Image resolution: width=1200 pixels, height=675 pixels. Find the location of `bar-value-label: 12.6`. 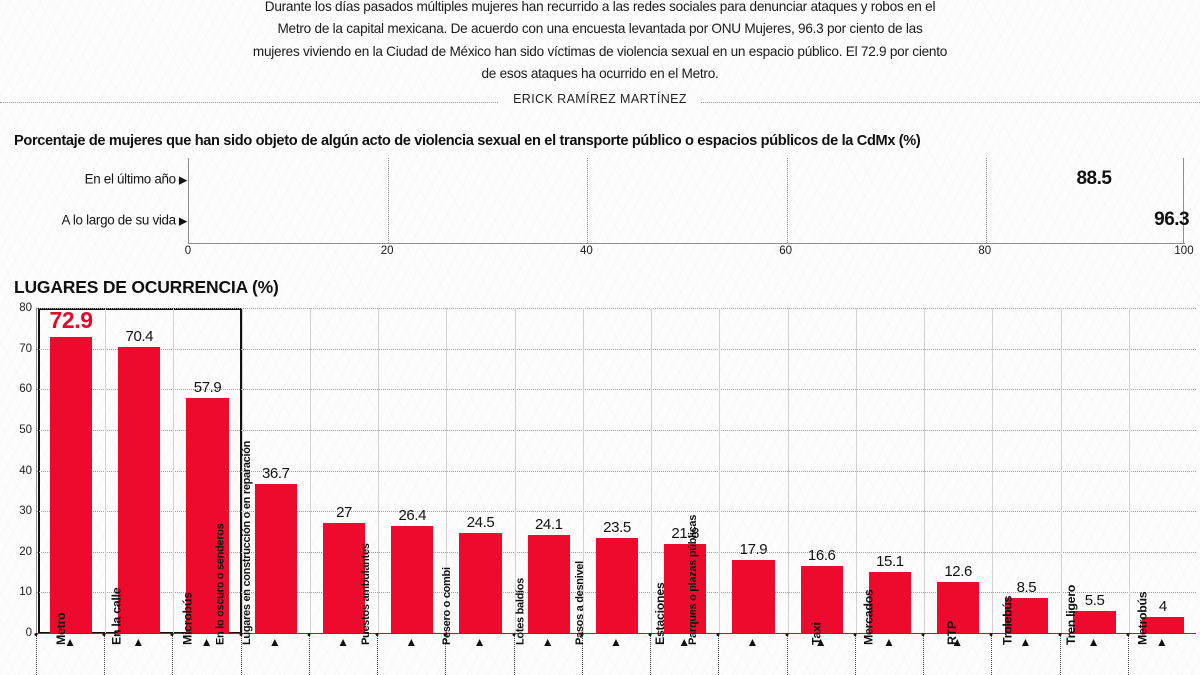

bar-value-label: 12.6 is located at coordinates (958, 571).